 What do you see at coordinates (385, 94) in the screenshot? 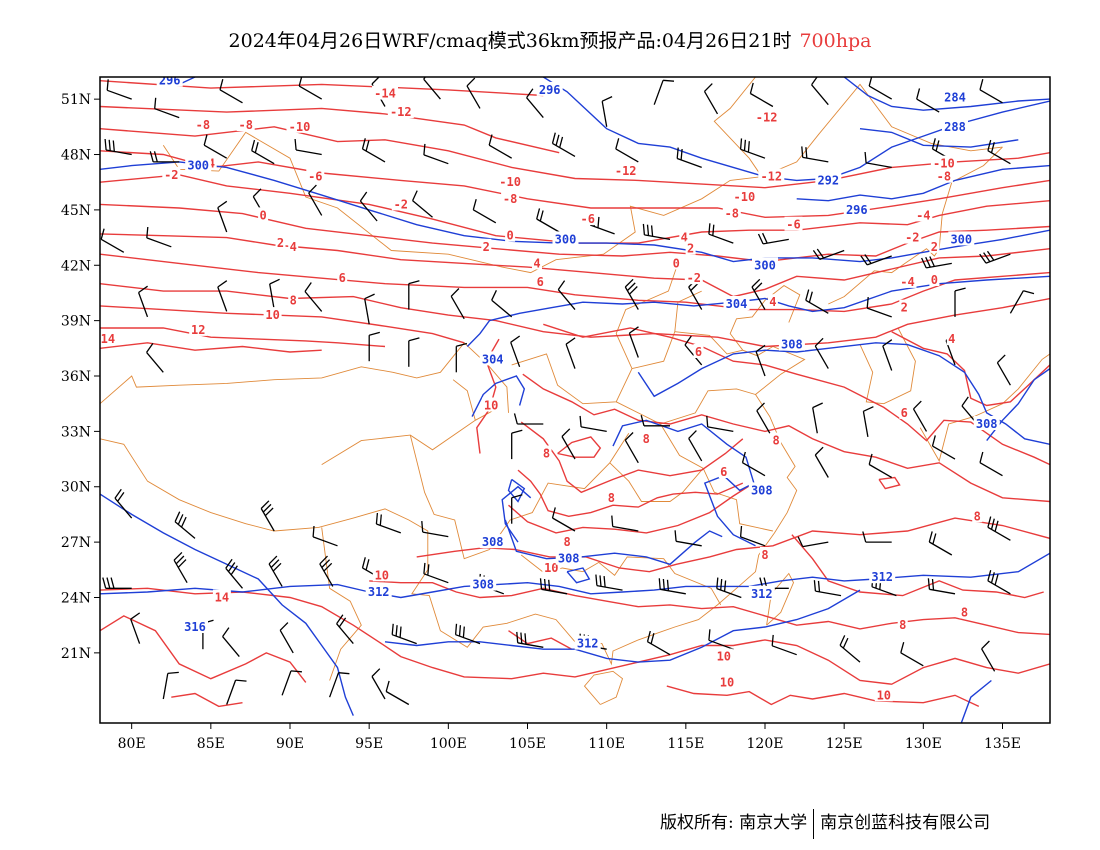
I see `temperature-label: -14` at bounding box center [385, 94].